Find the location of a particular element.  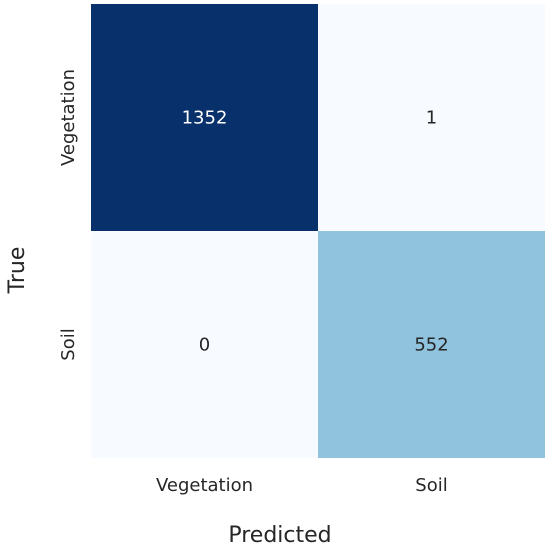

cell-value-label: 1352 is located at coordinates (205, 118).